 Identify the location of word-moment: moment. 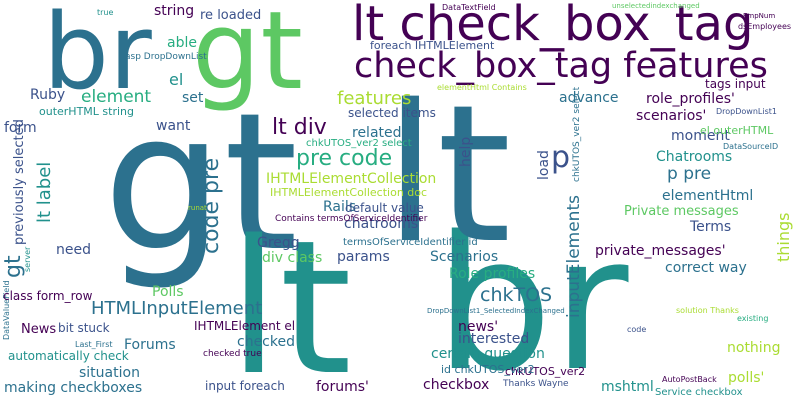
(700, 136).